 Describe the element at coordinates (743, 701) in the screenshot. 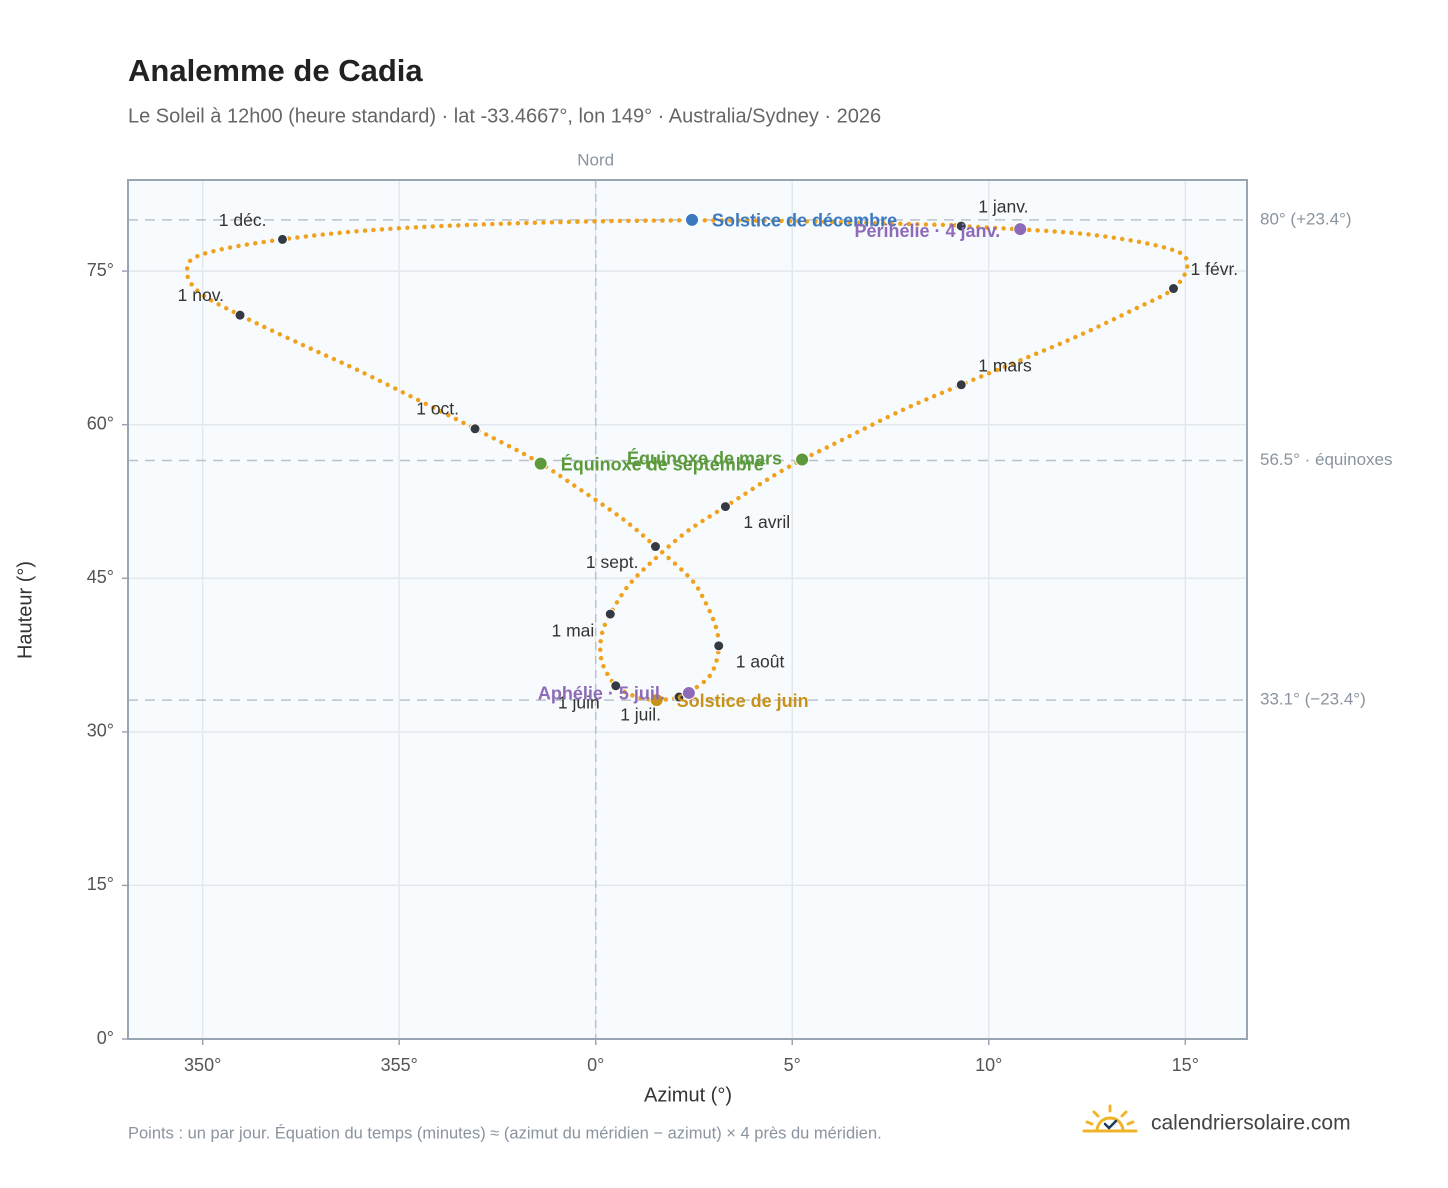

I see `event-label: Solstice de juin` at that location.